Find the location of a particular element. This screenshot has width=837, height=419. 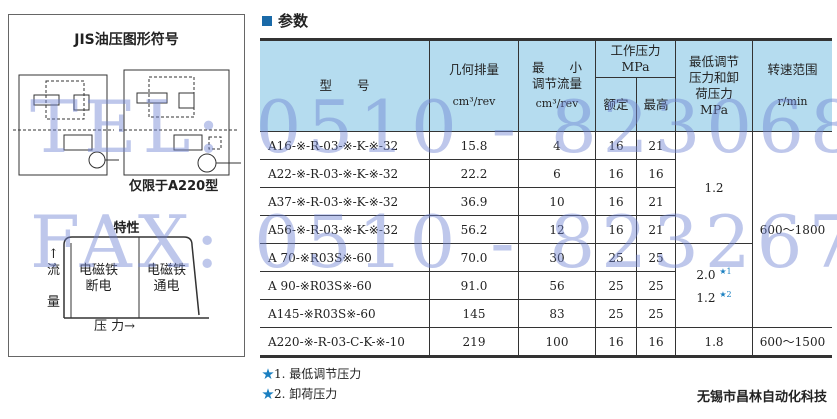

zone-solenoid-on: 电磁铁 通电 is located at coordinates (167, 278).